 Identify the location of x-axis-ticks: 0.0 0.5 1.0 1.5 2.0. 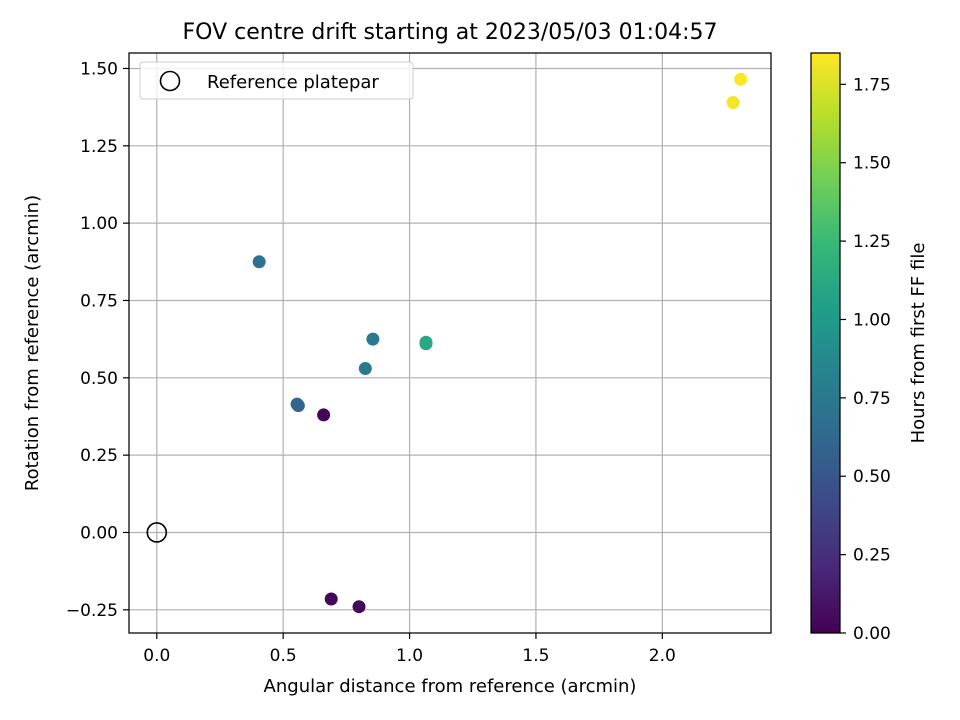
(409, 649).